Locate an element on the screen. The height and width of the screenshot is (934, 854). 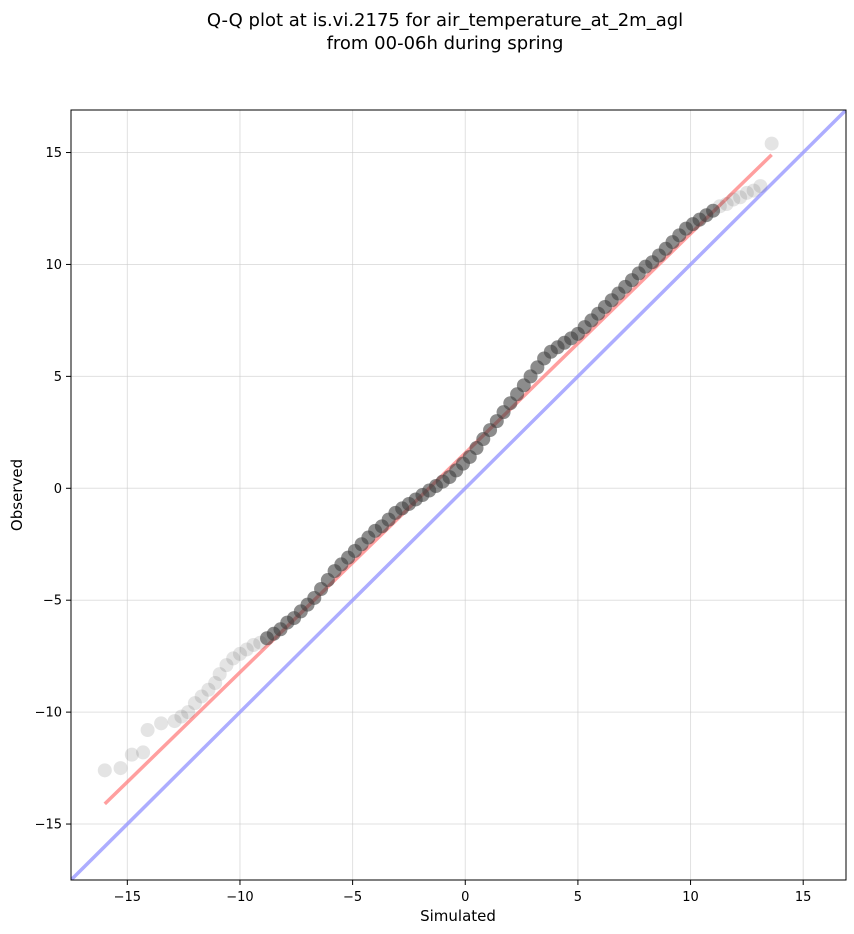
x-axis-ticks: −15 −10 −5 0 5 10 15 is located at coordinates (463, 892).